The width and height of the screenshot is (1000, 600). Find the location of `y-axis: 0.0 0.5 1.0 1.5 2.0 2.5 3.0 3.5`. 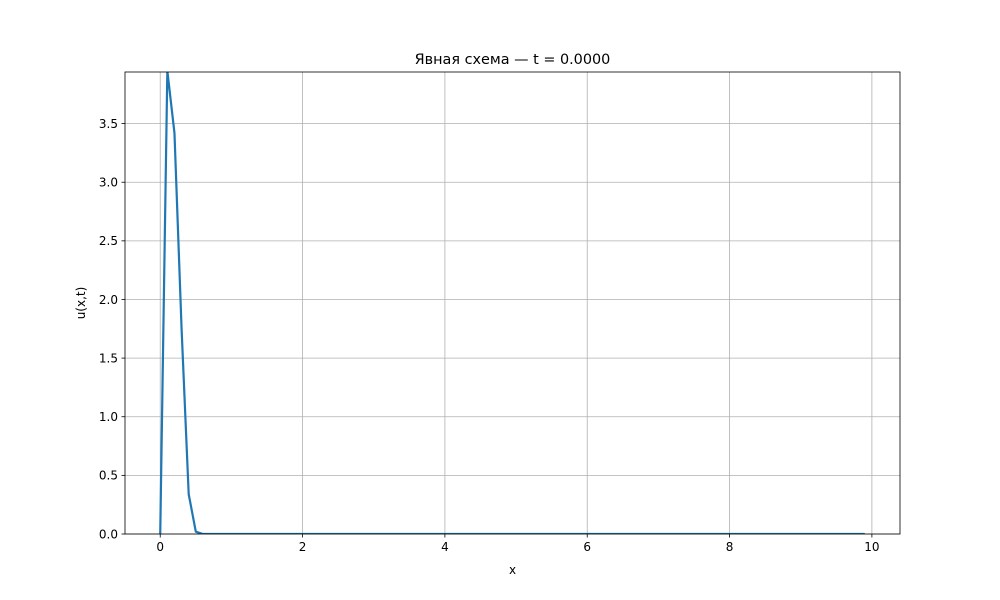

y-axis: 0.0 0.5 1.0 1.5 2.0 2.5 3.0 3.5 is located at coordinates (112, 329).